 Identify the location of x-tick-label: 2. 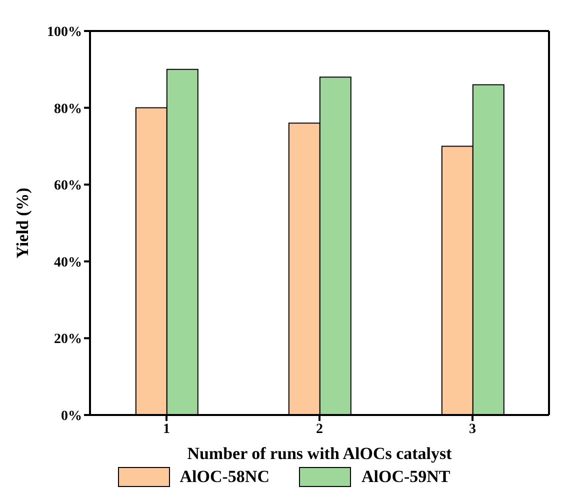
(319, 429).